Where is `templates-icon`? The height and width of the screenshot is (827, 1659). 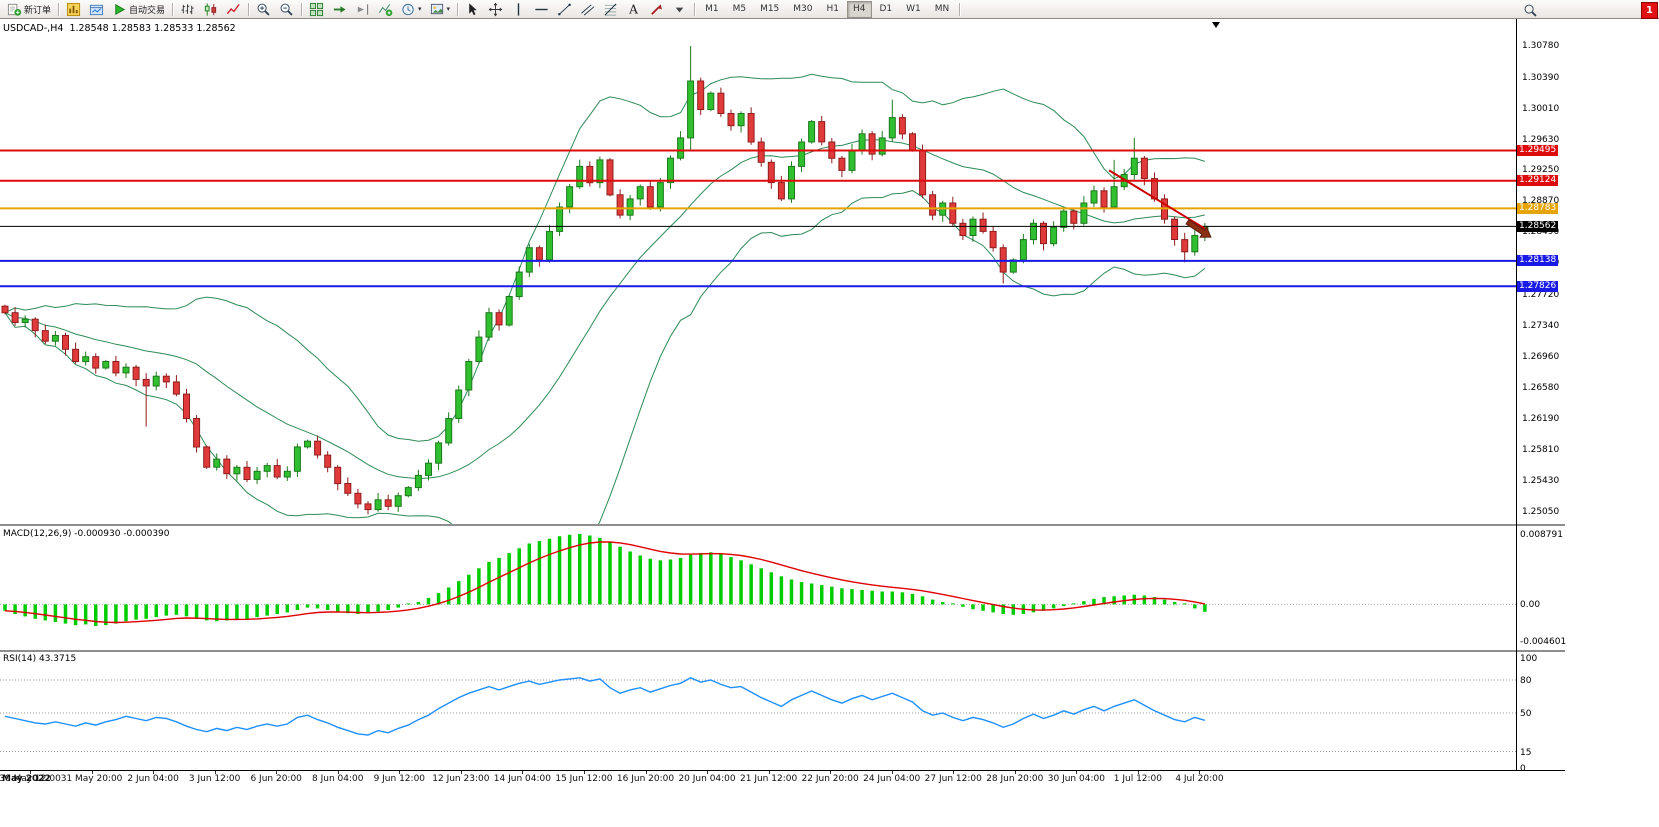 templates-icon is located at coordinates (437, 9).